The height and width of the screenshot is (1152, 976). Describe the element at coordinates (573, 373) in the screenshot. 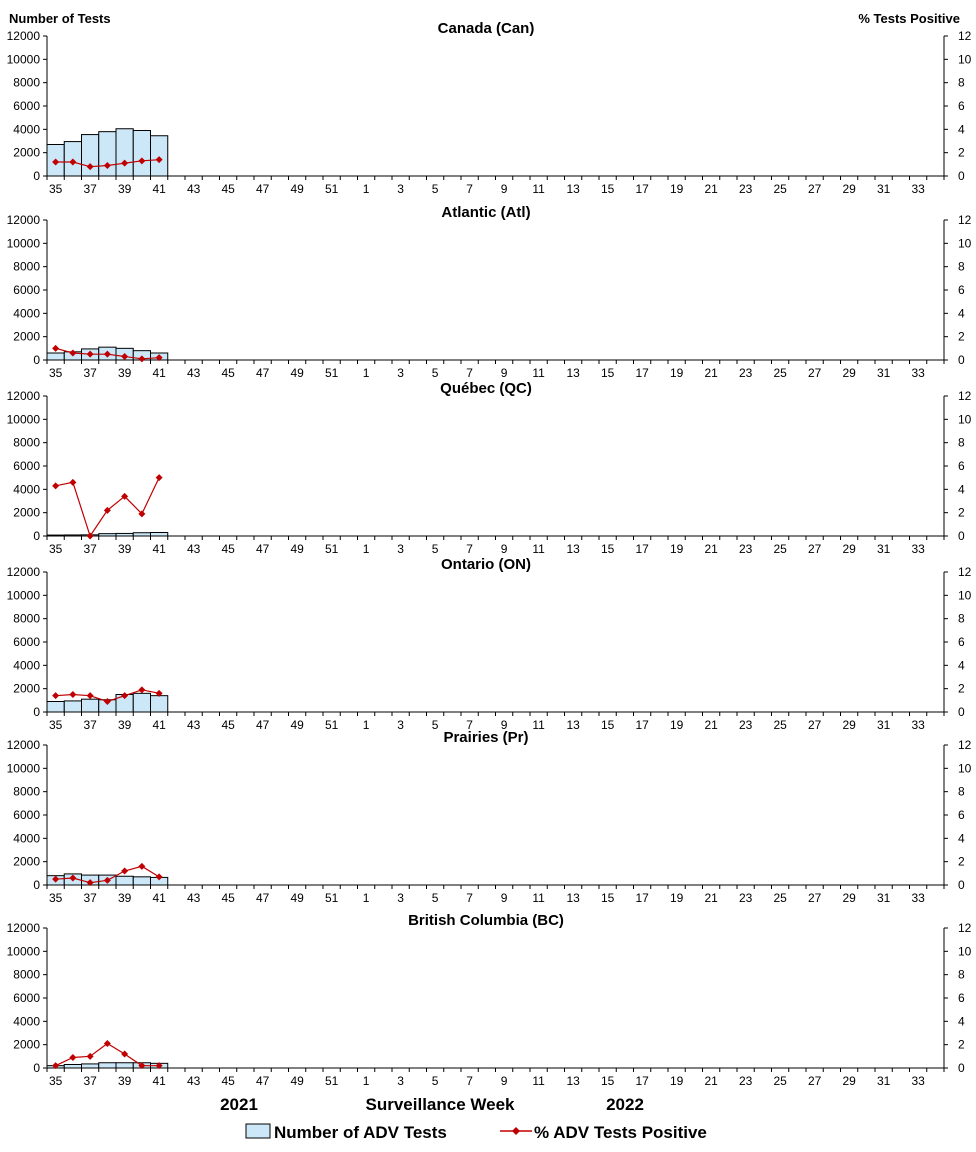

I see `x-tick-label: 13` at that location.